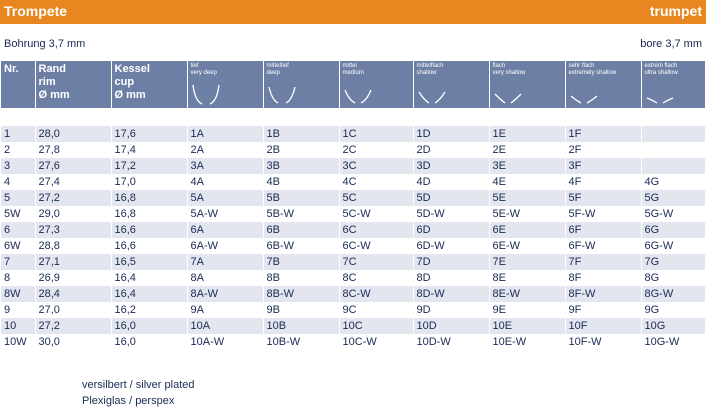 Image resolution: width=706 pixels, height=416 pixels. Describe the element at coordinates (148, 150) in the screenshot. I see `table-cell: 17,4` at that location.